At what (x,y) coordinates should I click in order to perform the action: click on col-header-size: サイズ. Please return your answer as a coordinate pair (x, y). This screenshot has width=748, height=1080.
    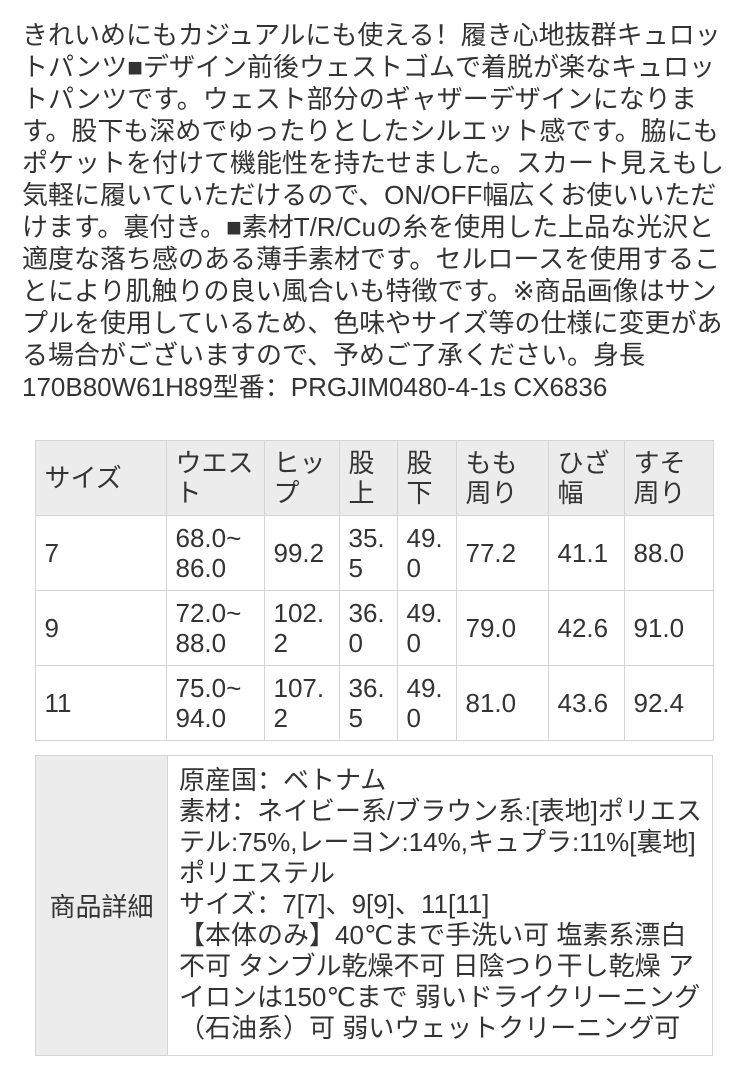
    Looking at the image, I should click on (100, 478).